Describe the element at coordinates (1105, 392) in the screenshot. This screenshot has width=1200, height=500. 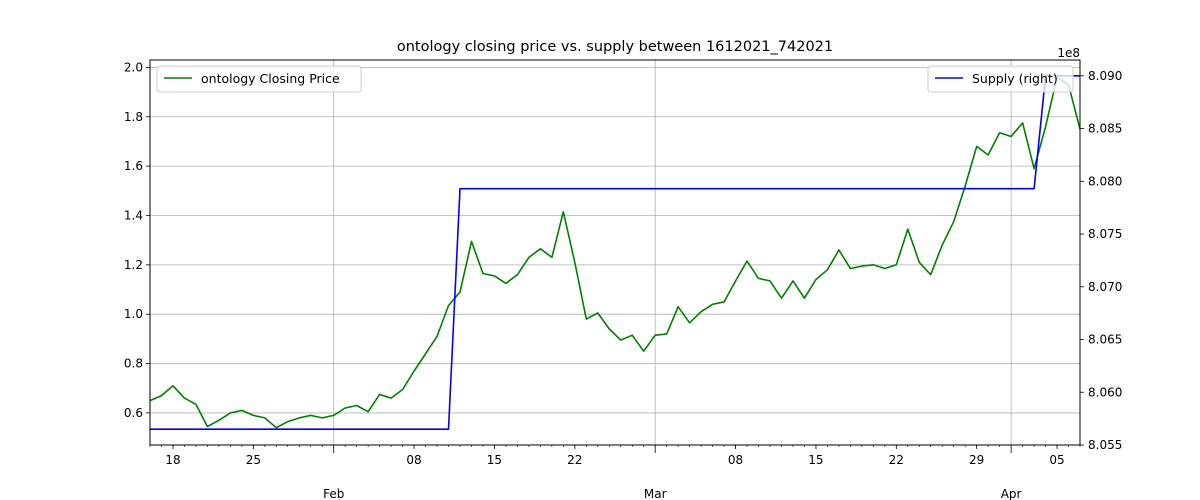
I see `y2-tick-label: 8.060` at that location.